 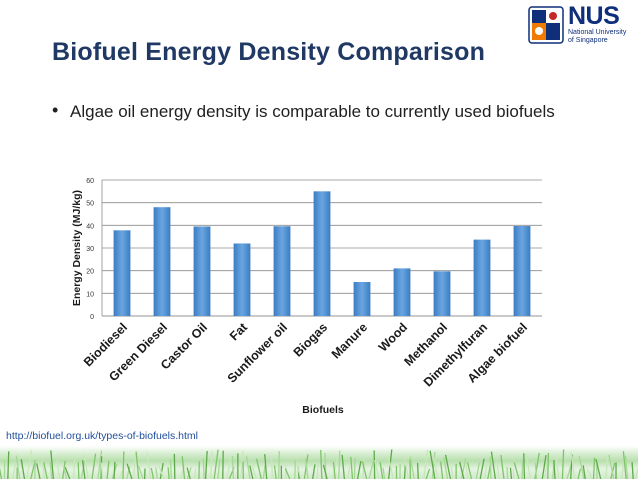 What do you see at coordinates (90, 249) in the screenshot?
I see `y-tick-label-30: 30` at bounding box center [90, 249].